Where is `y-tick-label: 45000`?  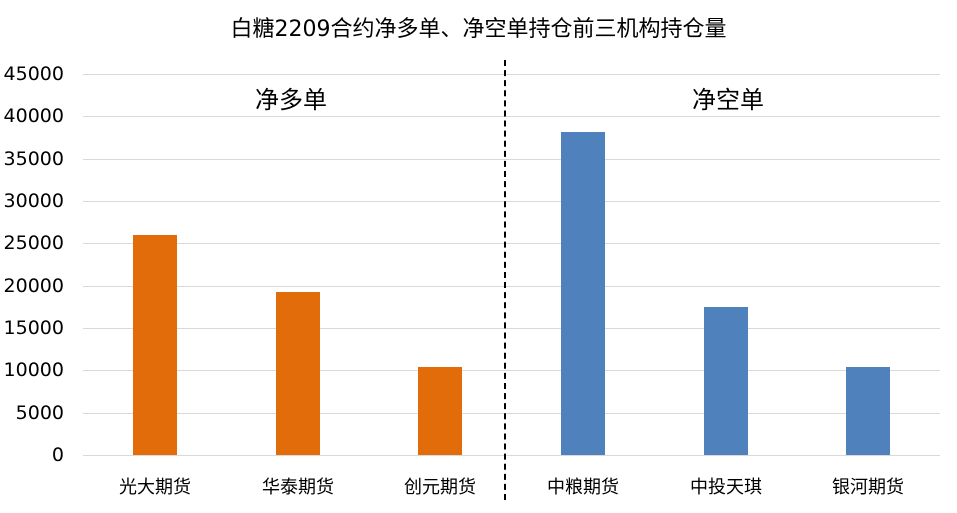
y-tick-label: 45000 is located at coordinates (33, 74).